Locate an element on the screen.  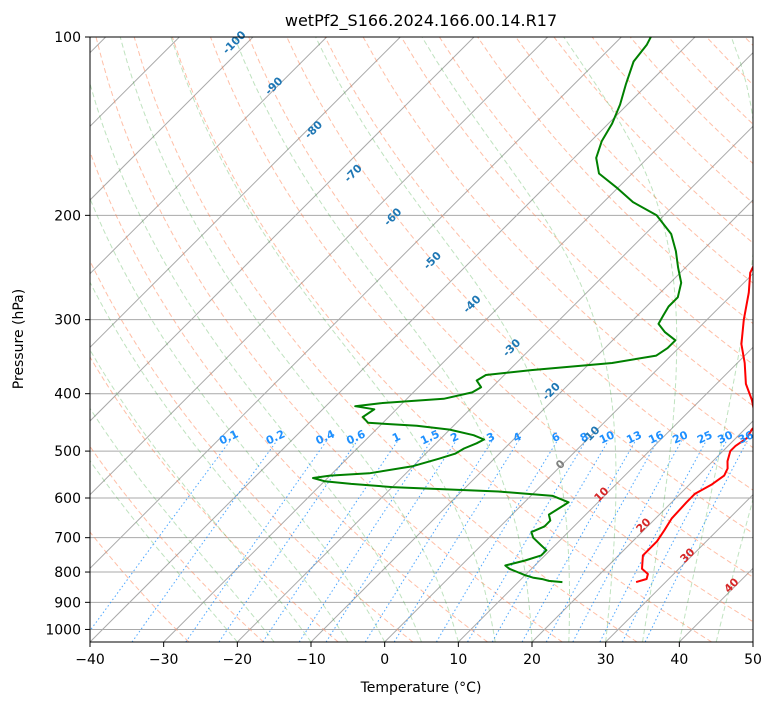
y-tick-label: 400 is located at coordinates (67, 395).